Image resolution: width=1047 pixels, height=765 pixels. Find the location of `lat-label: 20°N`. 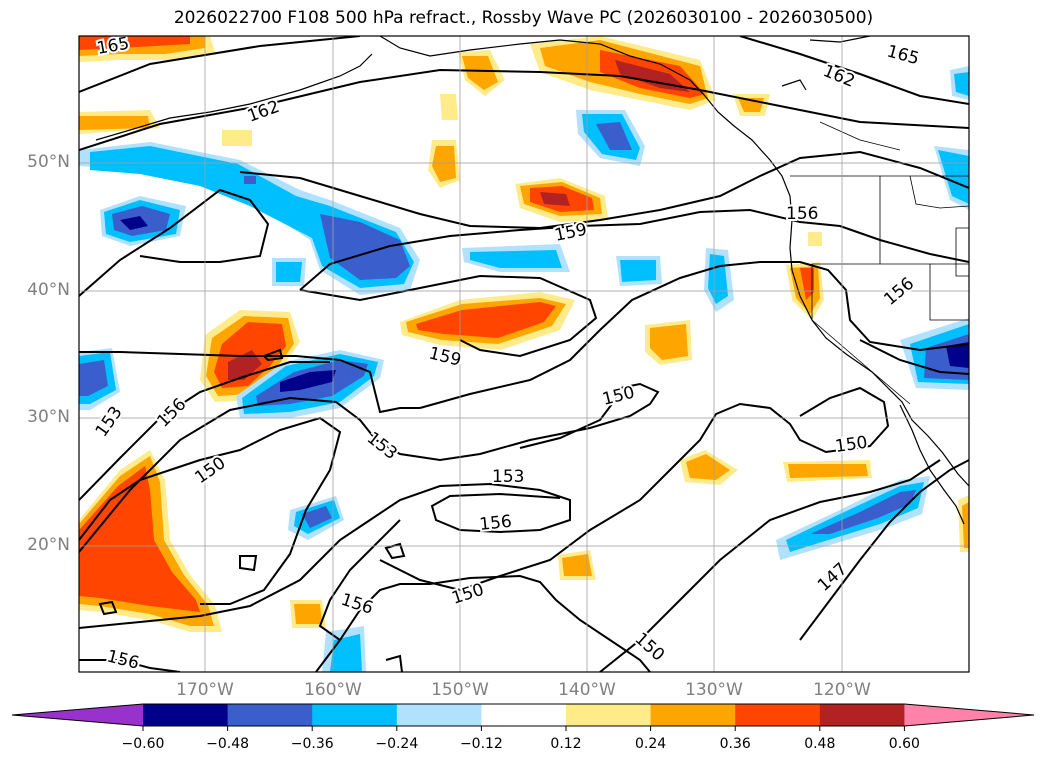

lat-label: 20°N is located at coordinates (48, 545).